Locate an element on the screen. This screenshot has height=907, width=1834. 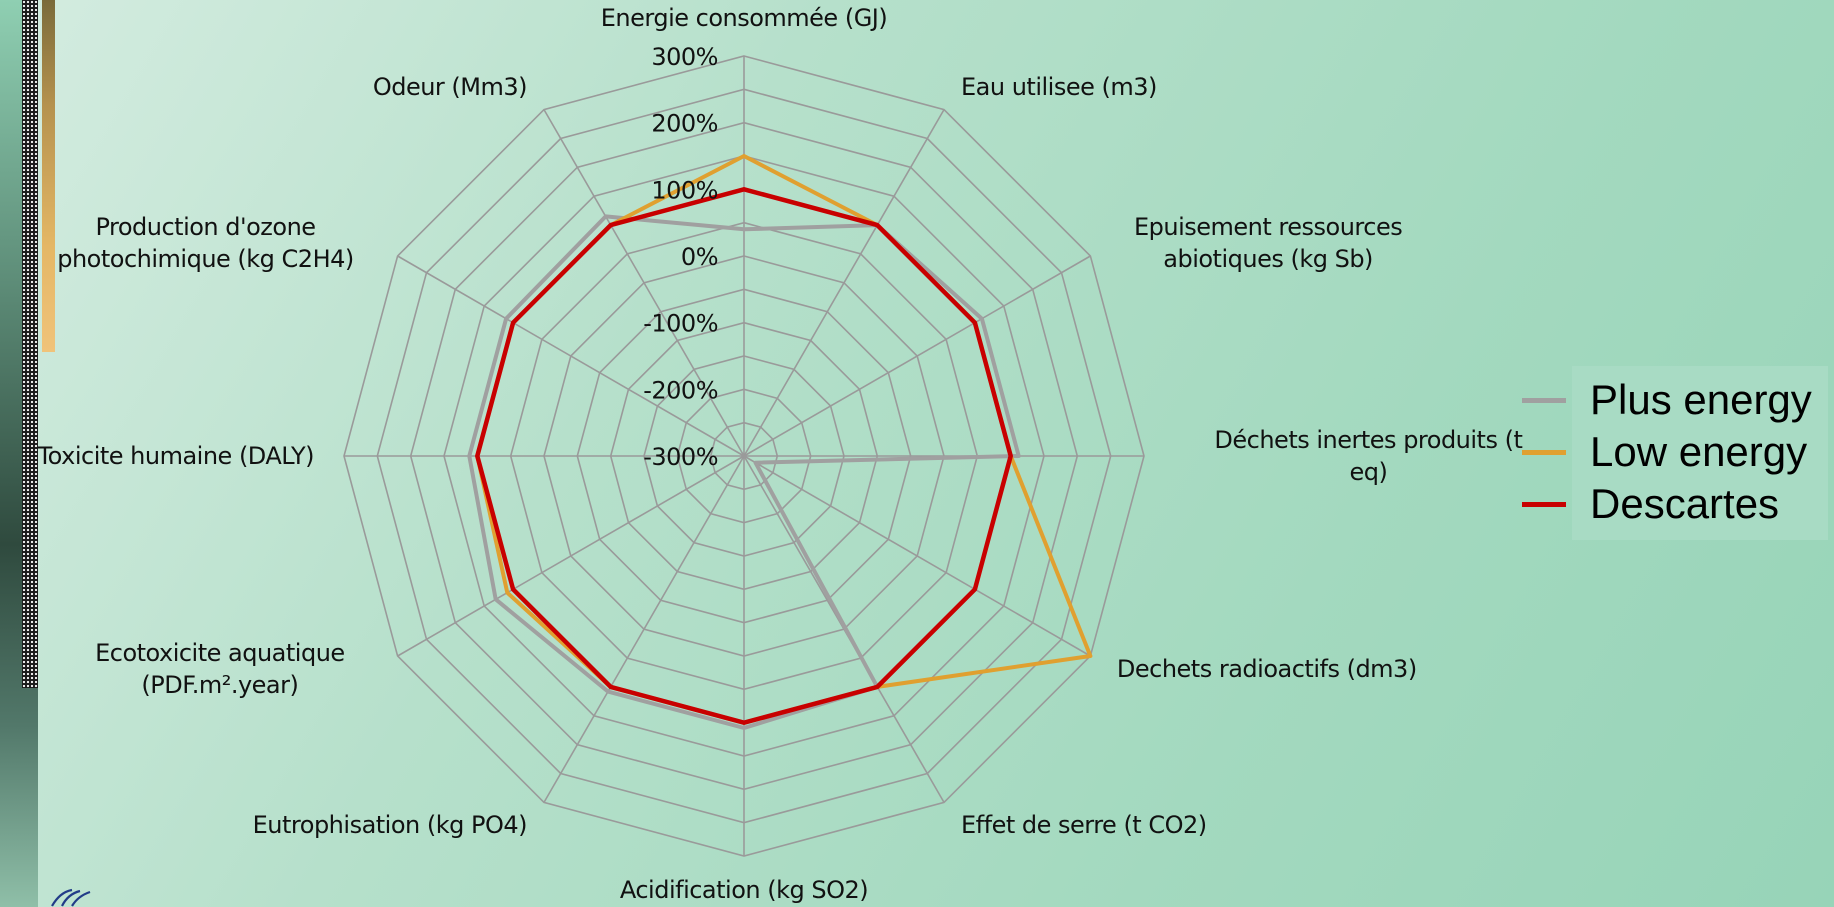
axis-label: Acidification (kg SO2) is located at coordinates (744, 890).